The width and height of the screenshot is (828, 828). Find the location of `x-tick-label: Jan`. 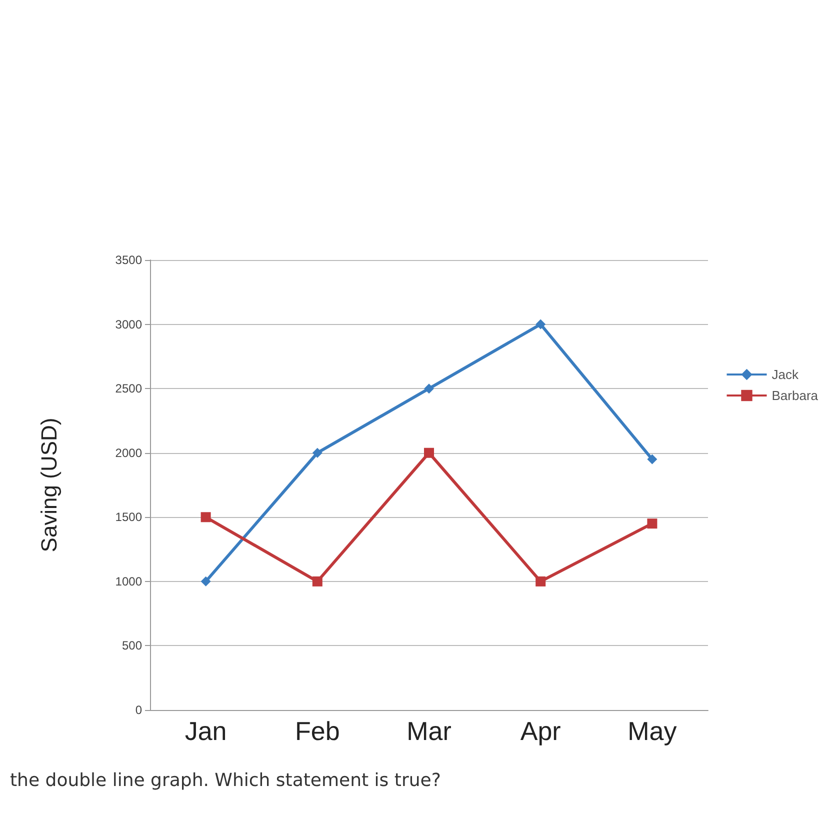

x-tick-label: Jan is located at coordinates (205, 731).